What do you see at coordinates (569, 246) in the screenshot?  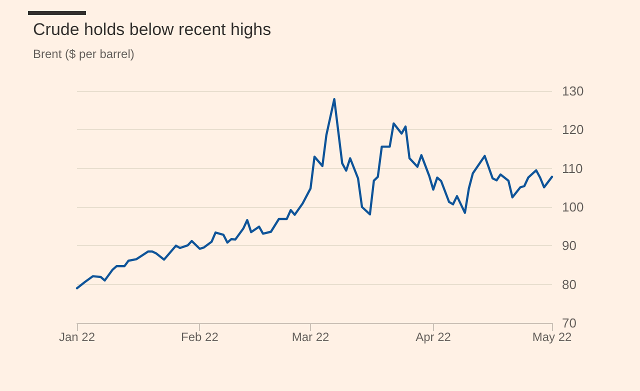 I see `y-tick-label: 90` at bounding box center [569, 246].